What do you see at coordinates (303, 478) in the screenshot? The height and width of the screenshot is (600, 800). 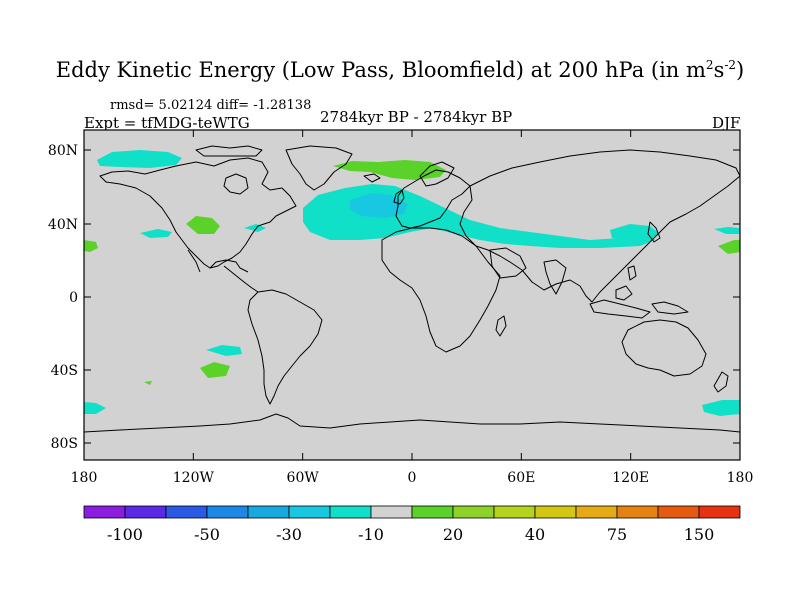 I see `x-tick-label: 60W` at bounding box center [303, 478].